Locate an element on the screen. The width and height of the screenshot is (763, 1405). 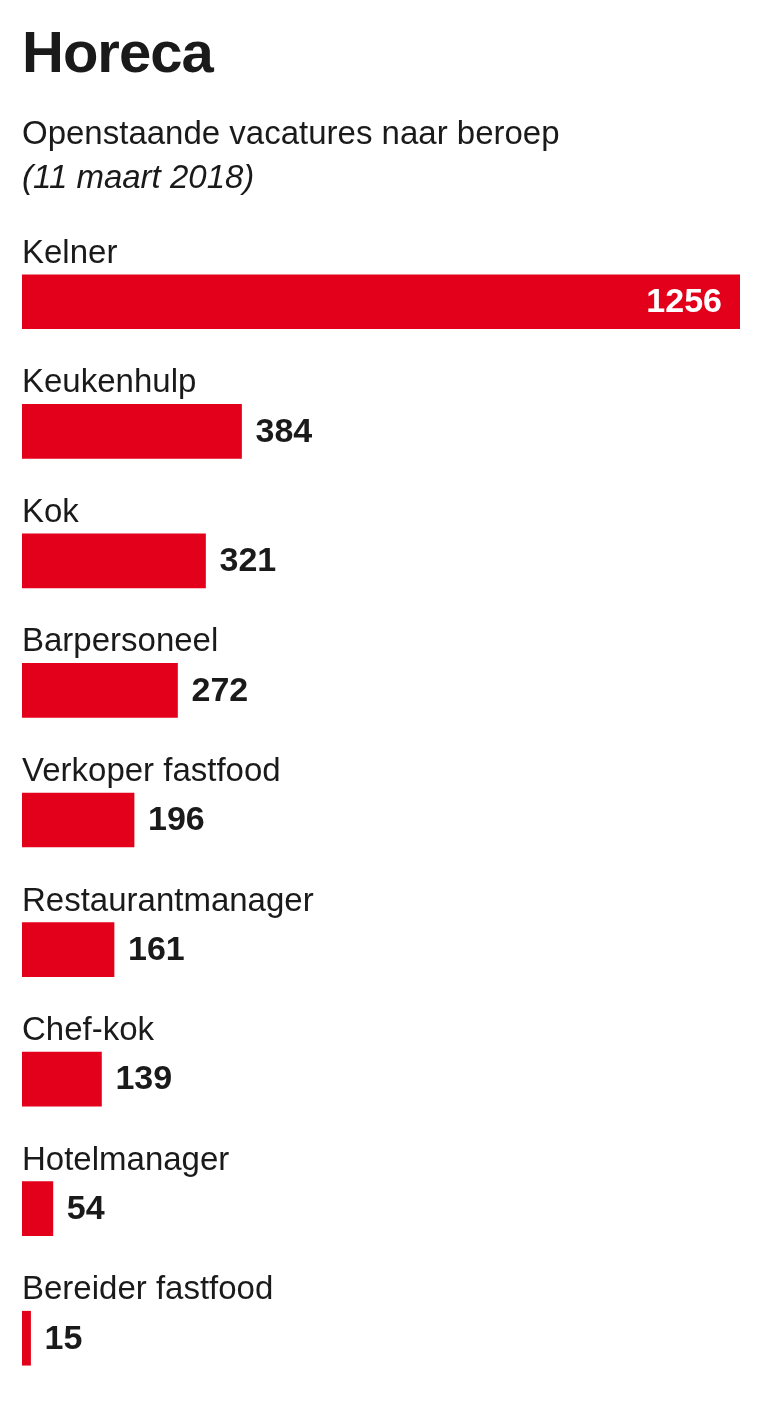
y-tick-label: Kok is located at coordinates (51, 510).